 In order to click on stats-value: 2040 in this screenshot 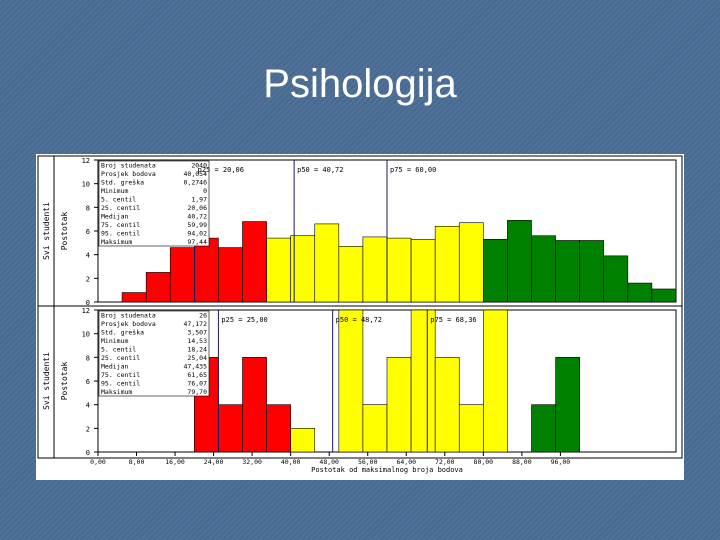, I will do `click(199, 166)`.